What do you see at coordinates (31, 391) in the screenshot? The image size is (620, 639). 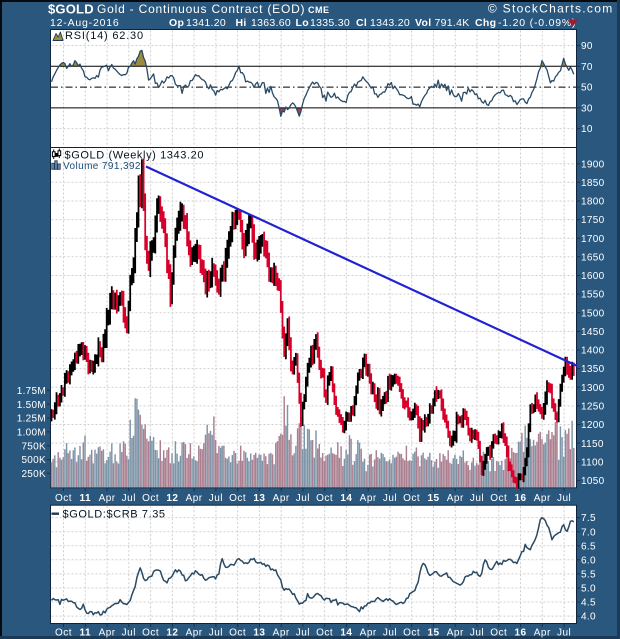 I see `svg-text: 1.75M` at bounding box center [31, 391].